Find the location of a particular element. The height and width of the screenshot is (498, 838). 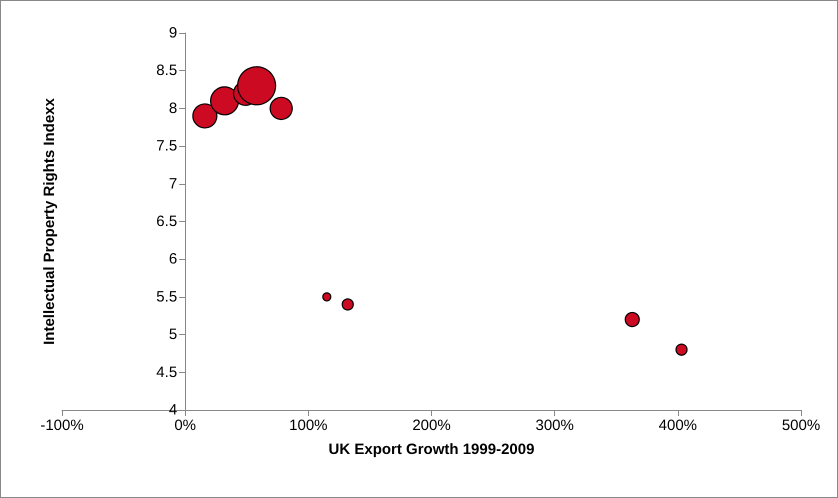

y-tick-label: 6.5 is located at coordinates (167, 221).